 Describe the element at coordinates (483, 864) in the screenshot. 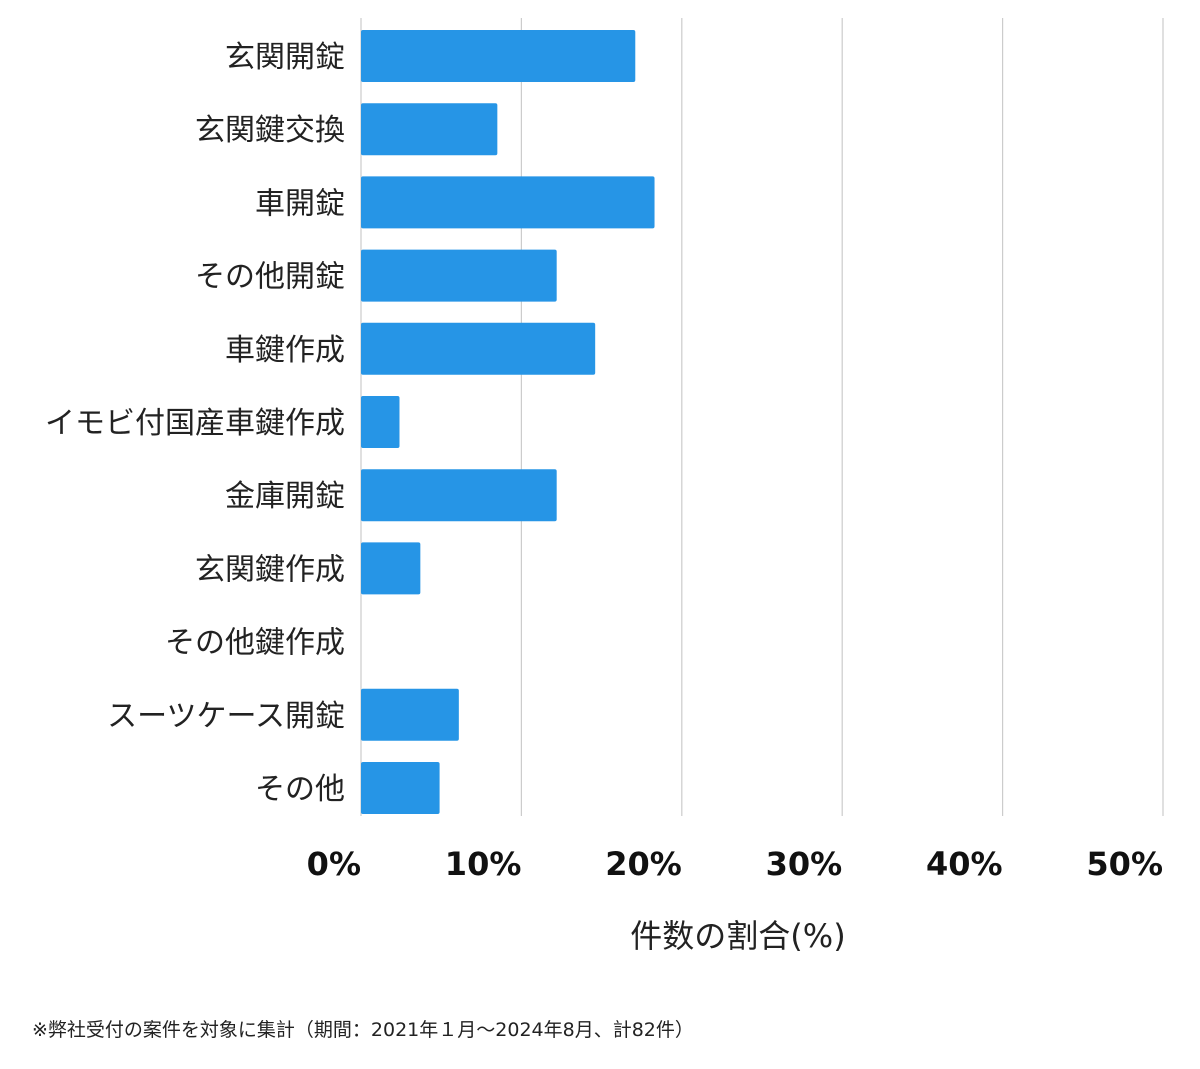

I see `x-tick-label: 10%` at that location.